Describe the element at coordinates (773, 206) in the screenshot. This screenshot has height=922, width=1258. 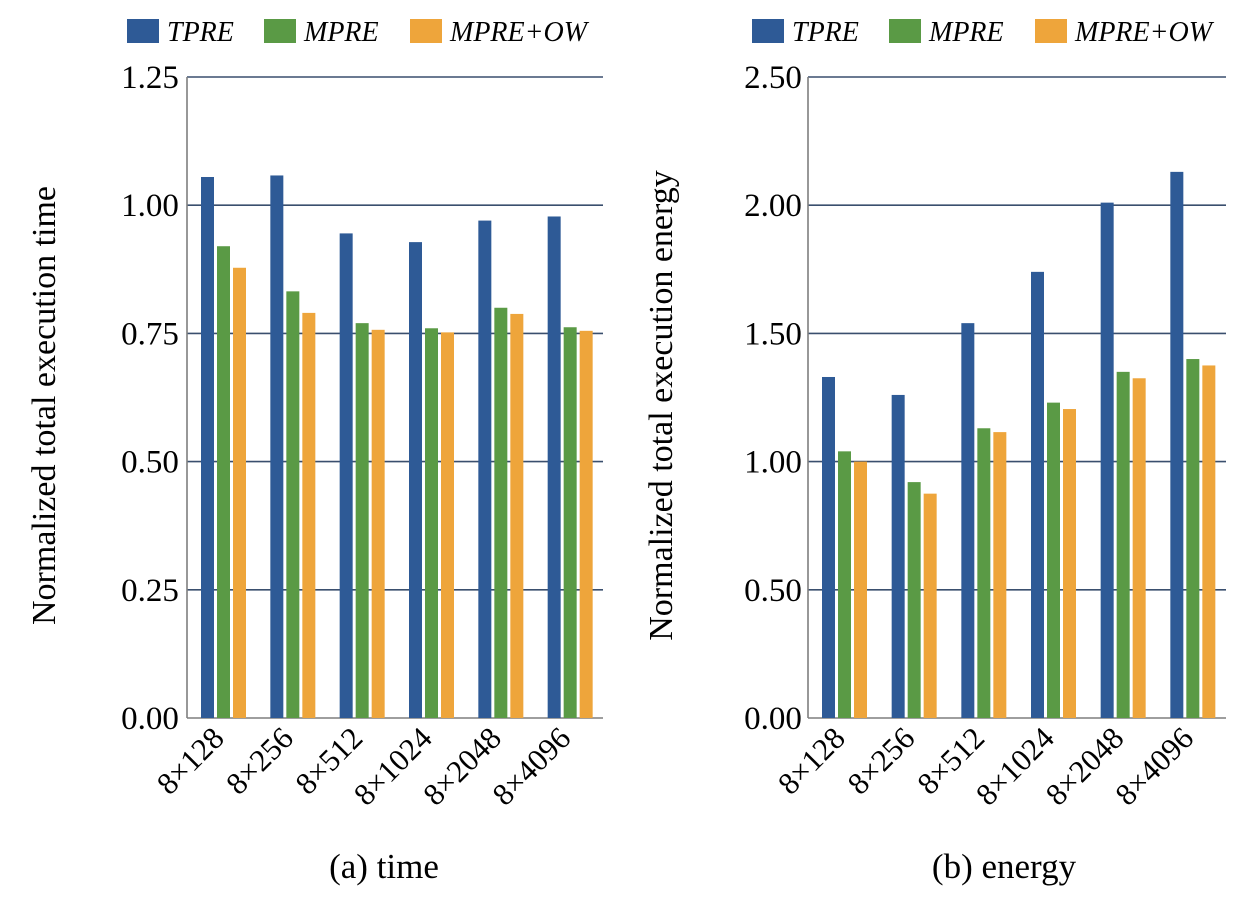
I see `y-tick-label: 2.00` at that location.